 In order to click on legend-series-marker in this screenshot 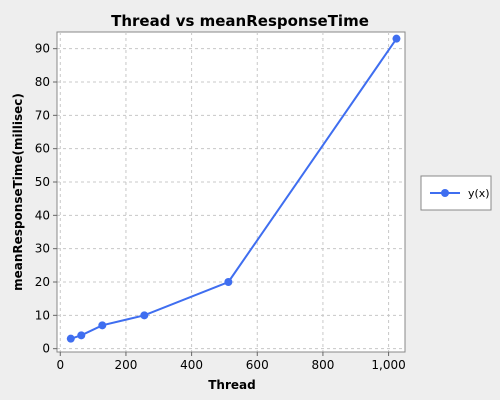, I will do `click(445, 193)`.